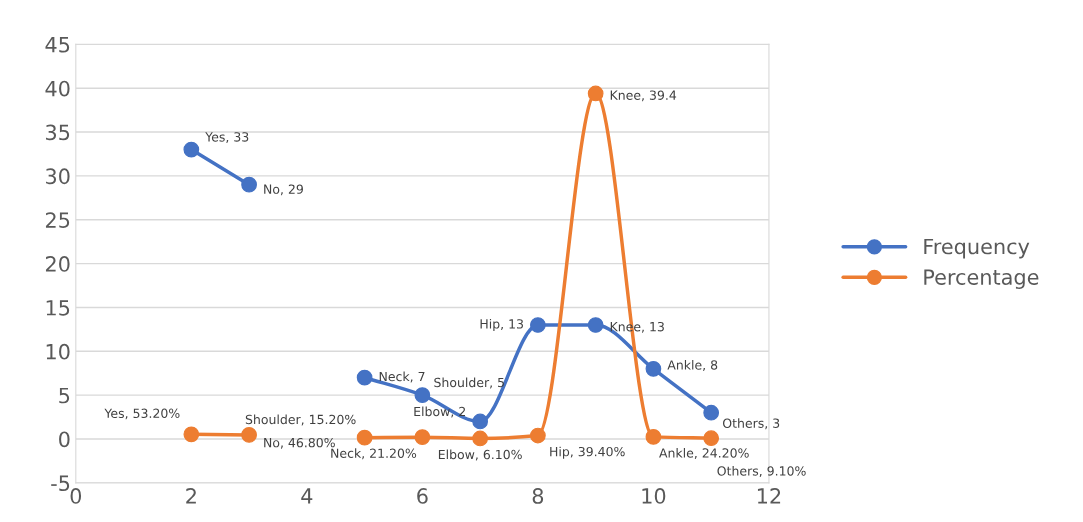  Describe the element at coordinates (469, 383) in the screenshot. I see `data-label: Shoulder, 5` at that location.